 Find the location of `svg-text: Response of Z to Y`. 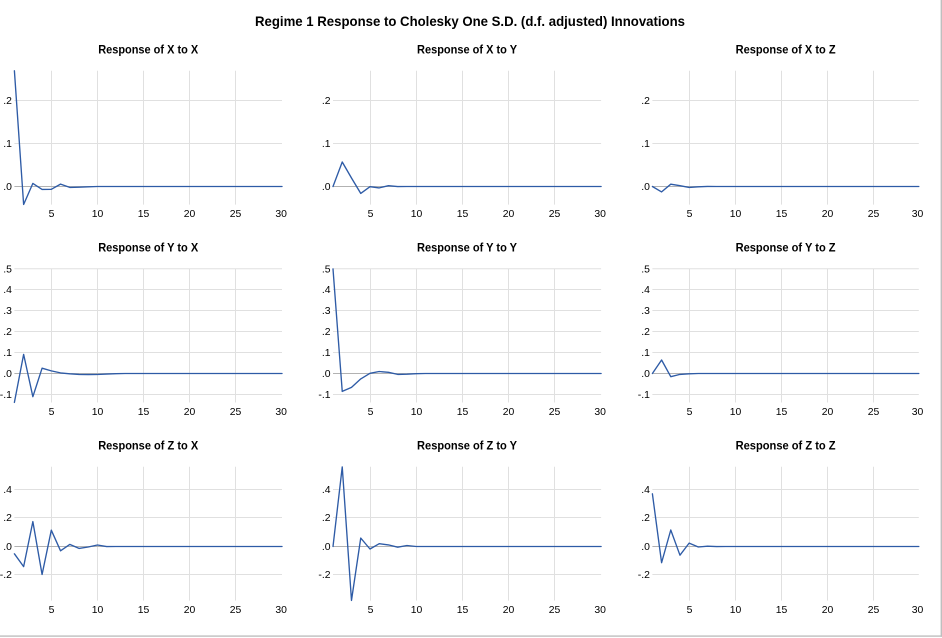

svg-text: Response of Z to Y is located at coordinates (467, 445).